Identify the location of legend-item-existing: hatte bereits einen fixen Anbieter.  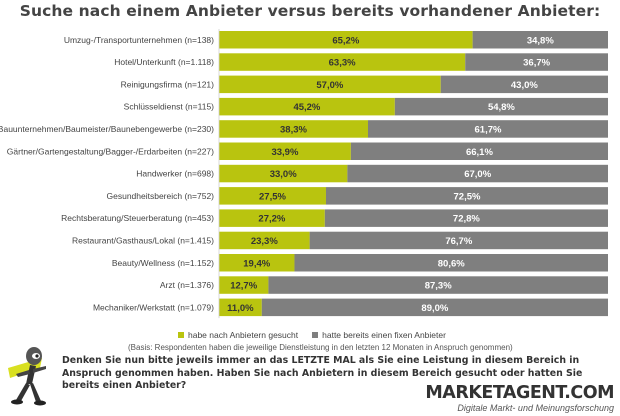
(379, 335).